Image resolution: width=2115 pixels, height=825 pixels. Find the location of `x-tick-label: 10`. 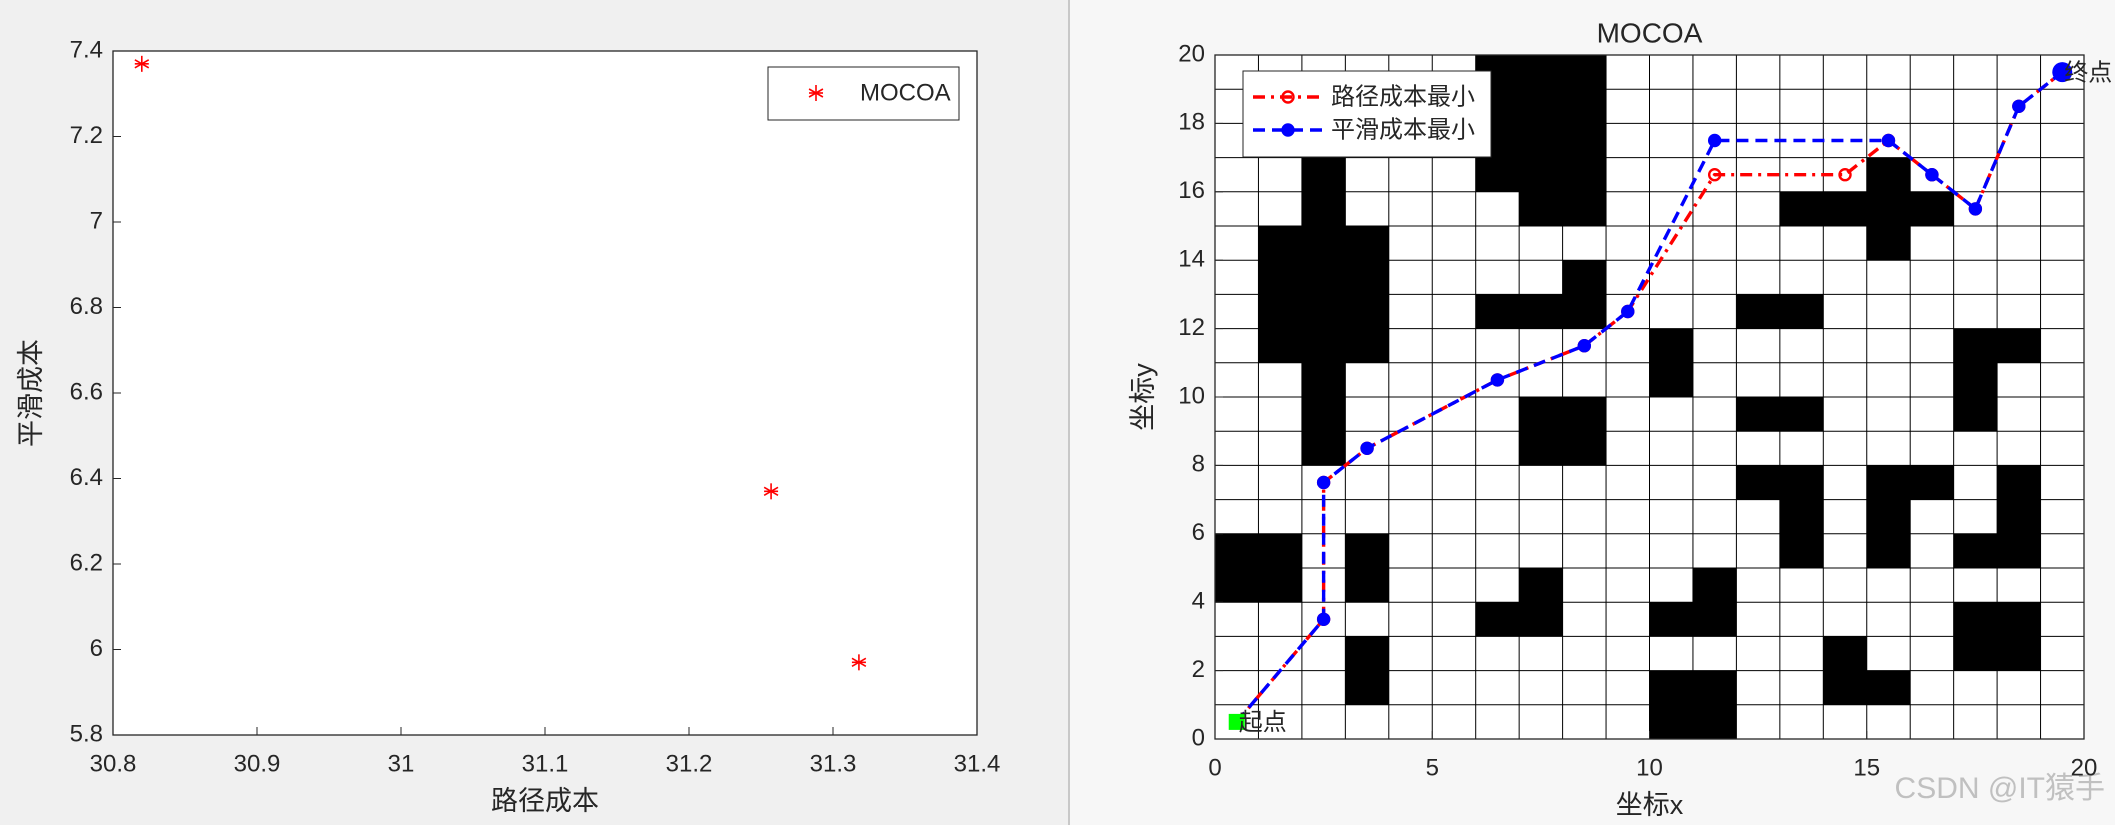

x-tick-label: 10 is located at coordinates (1649, 767).